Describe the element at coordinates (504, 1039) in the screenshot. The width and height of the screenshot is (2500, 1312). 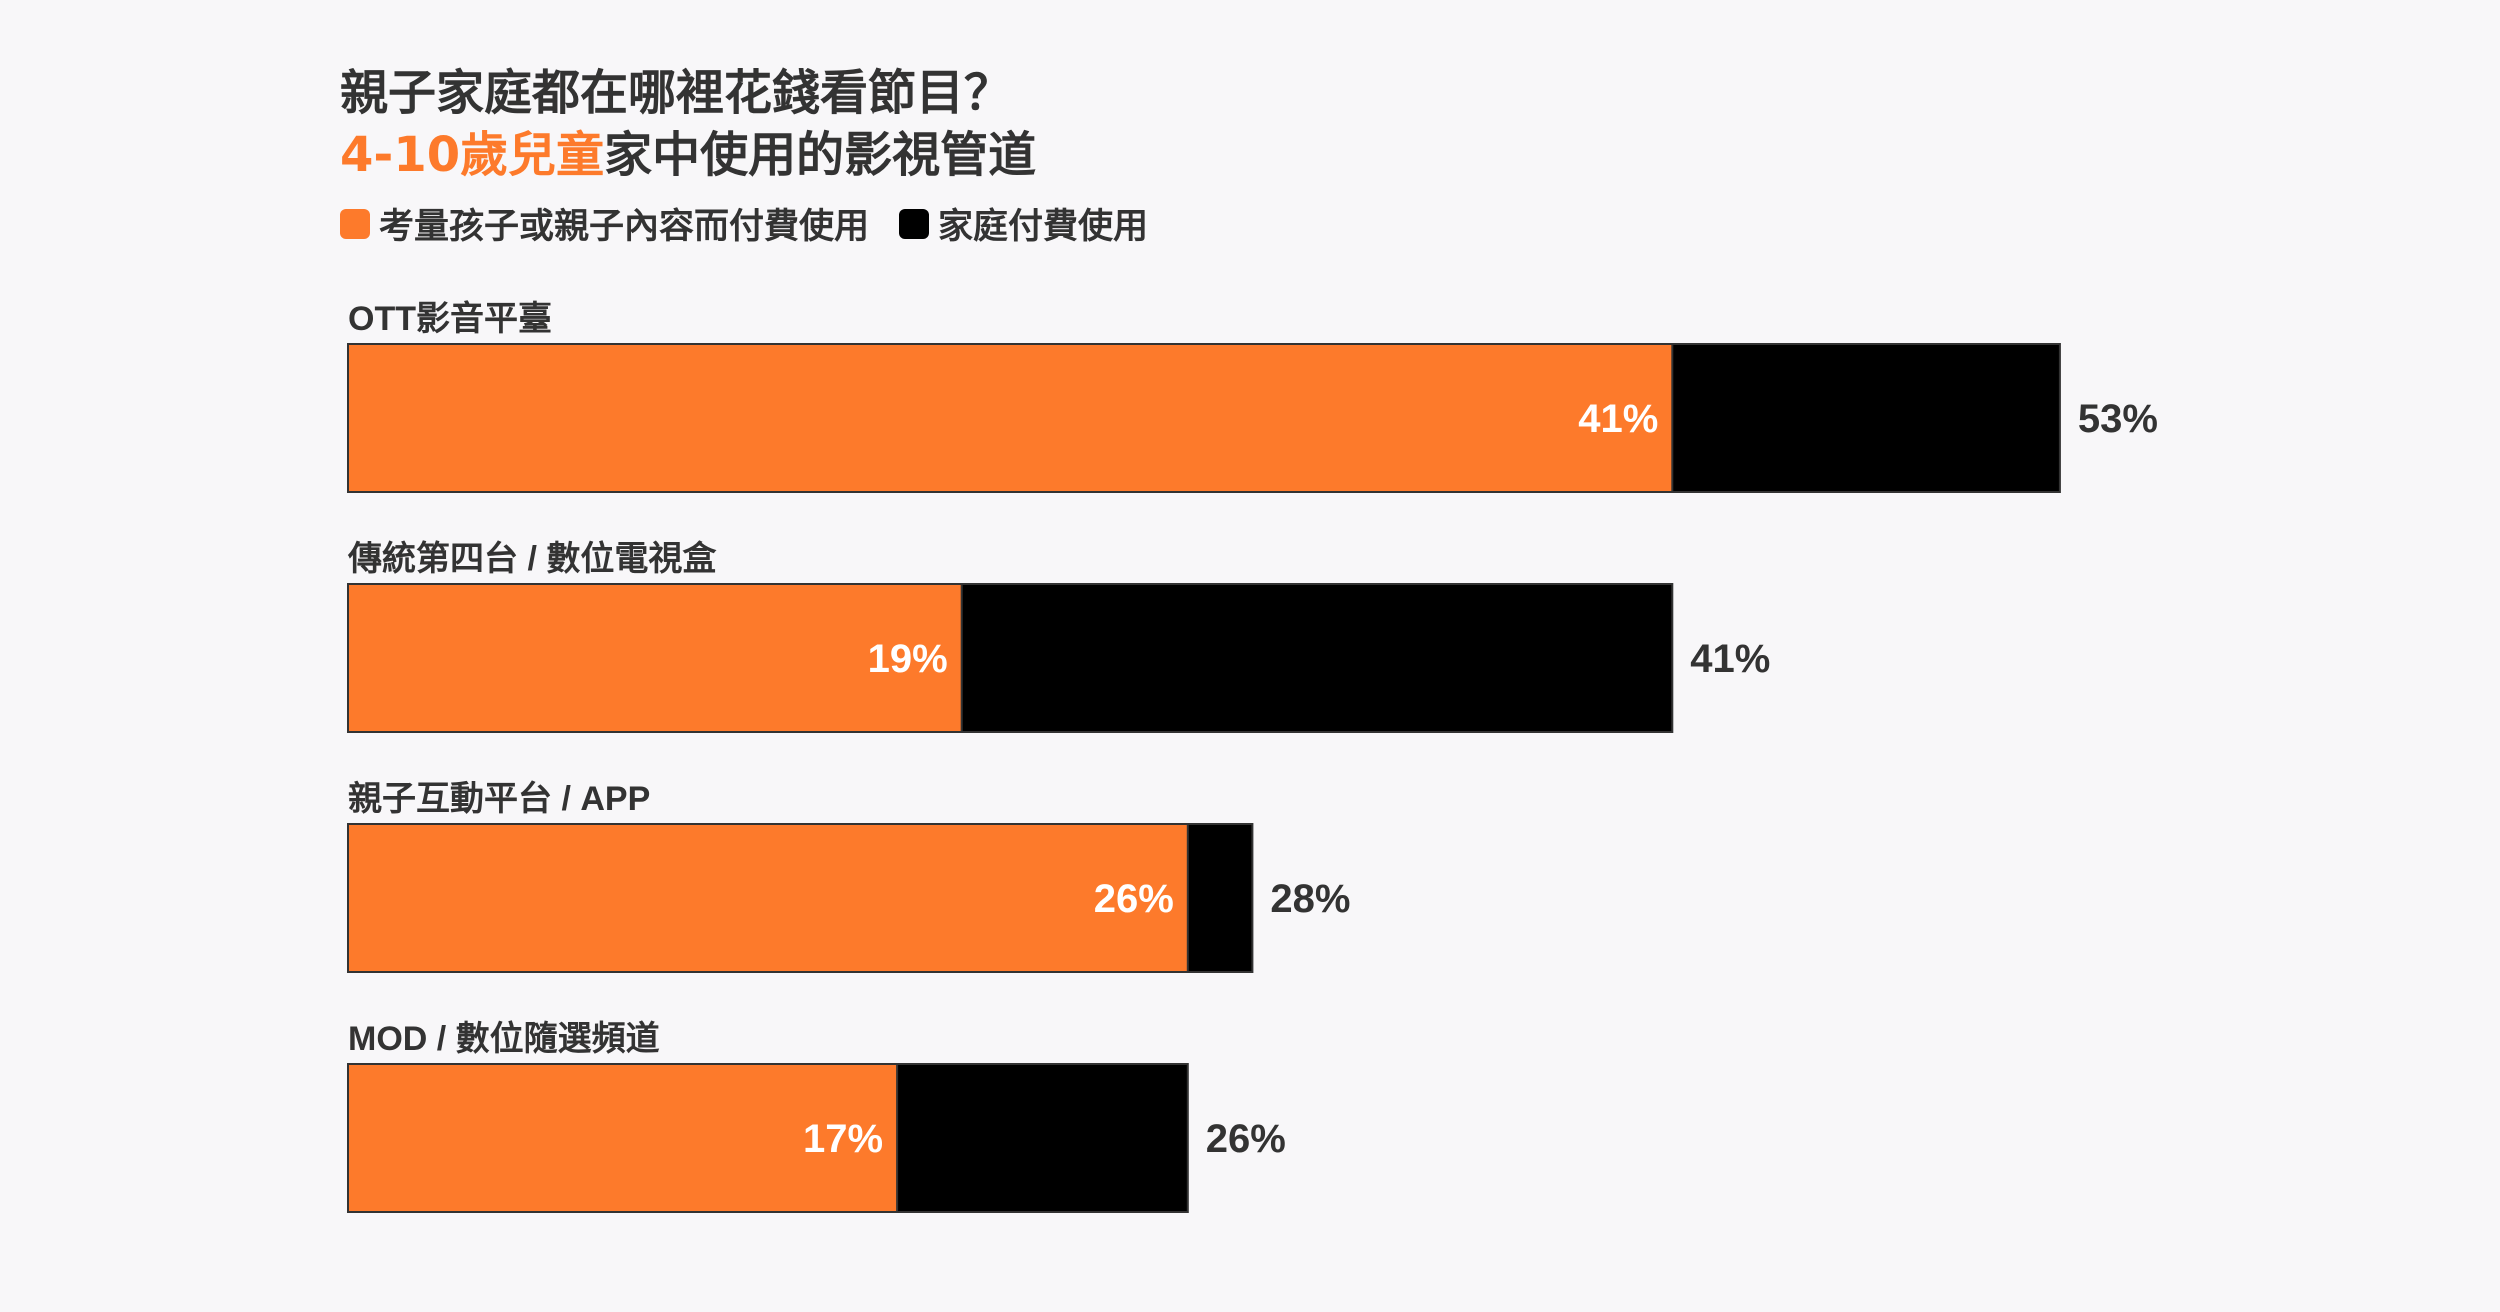
I see `category-label: MOD / 數位隨選頻道` at that location.